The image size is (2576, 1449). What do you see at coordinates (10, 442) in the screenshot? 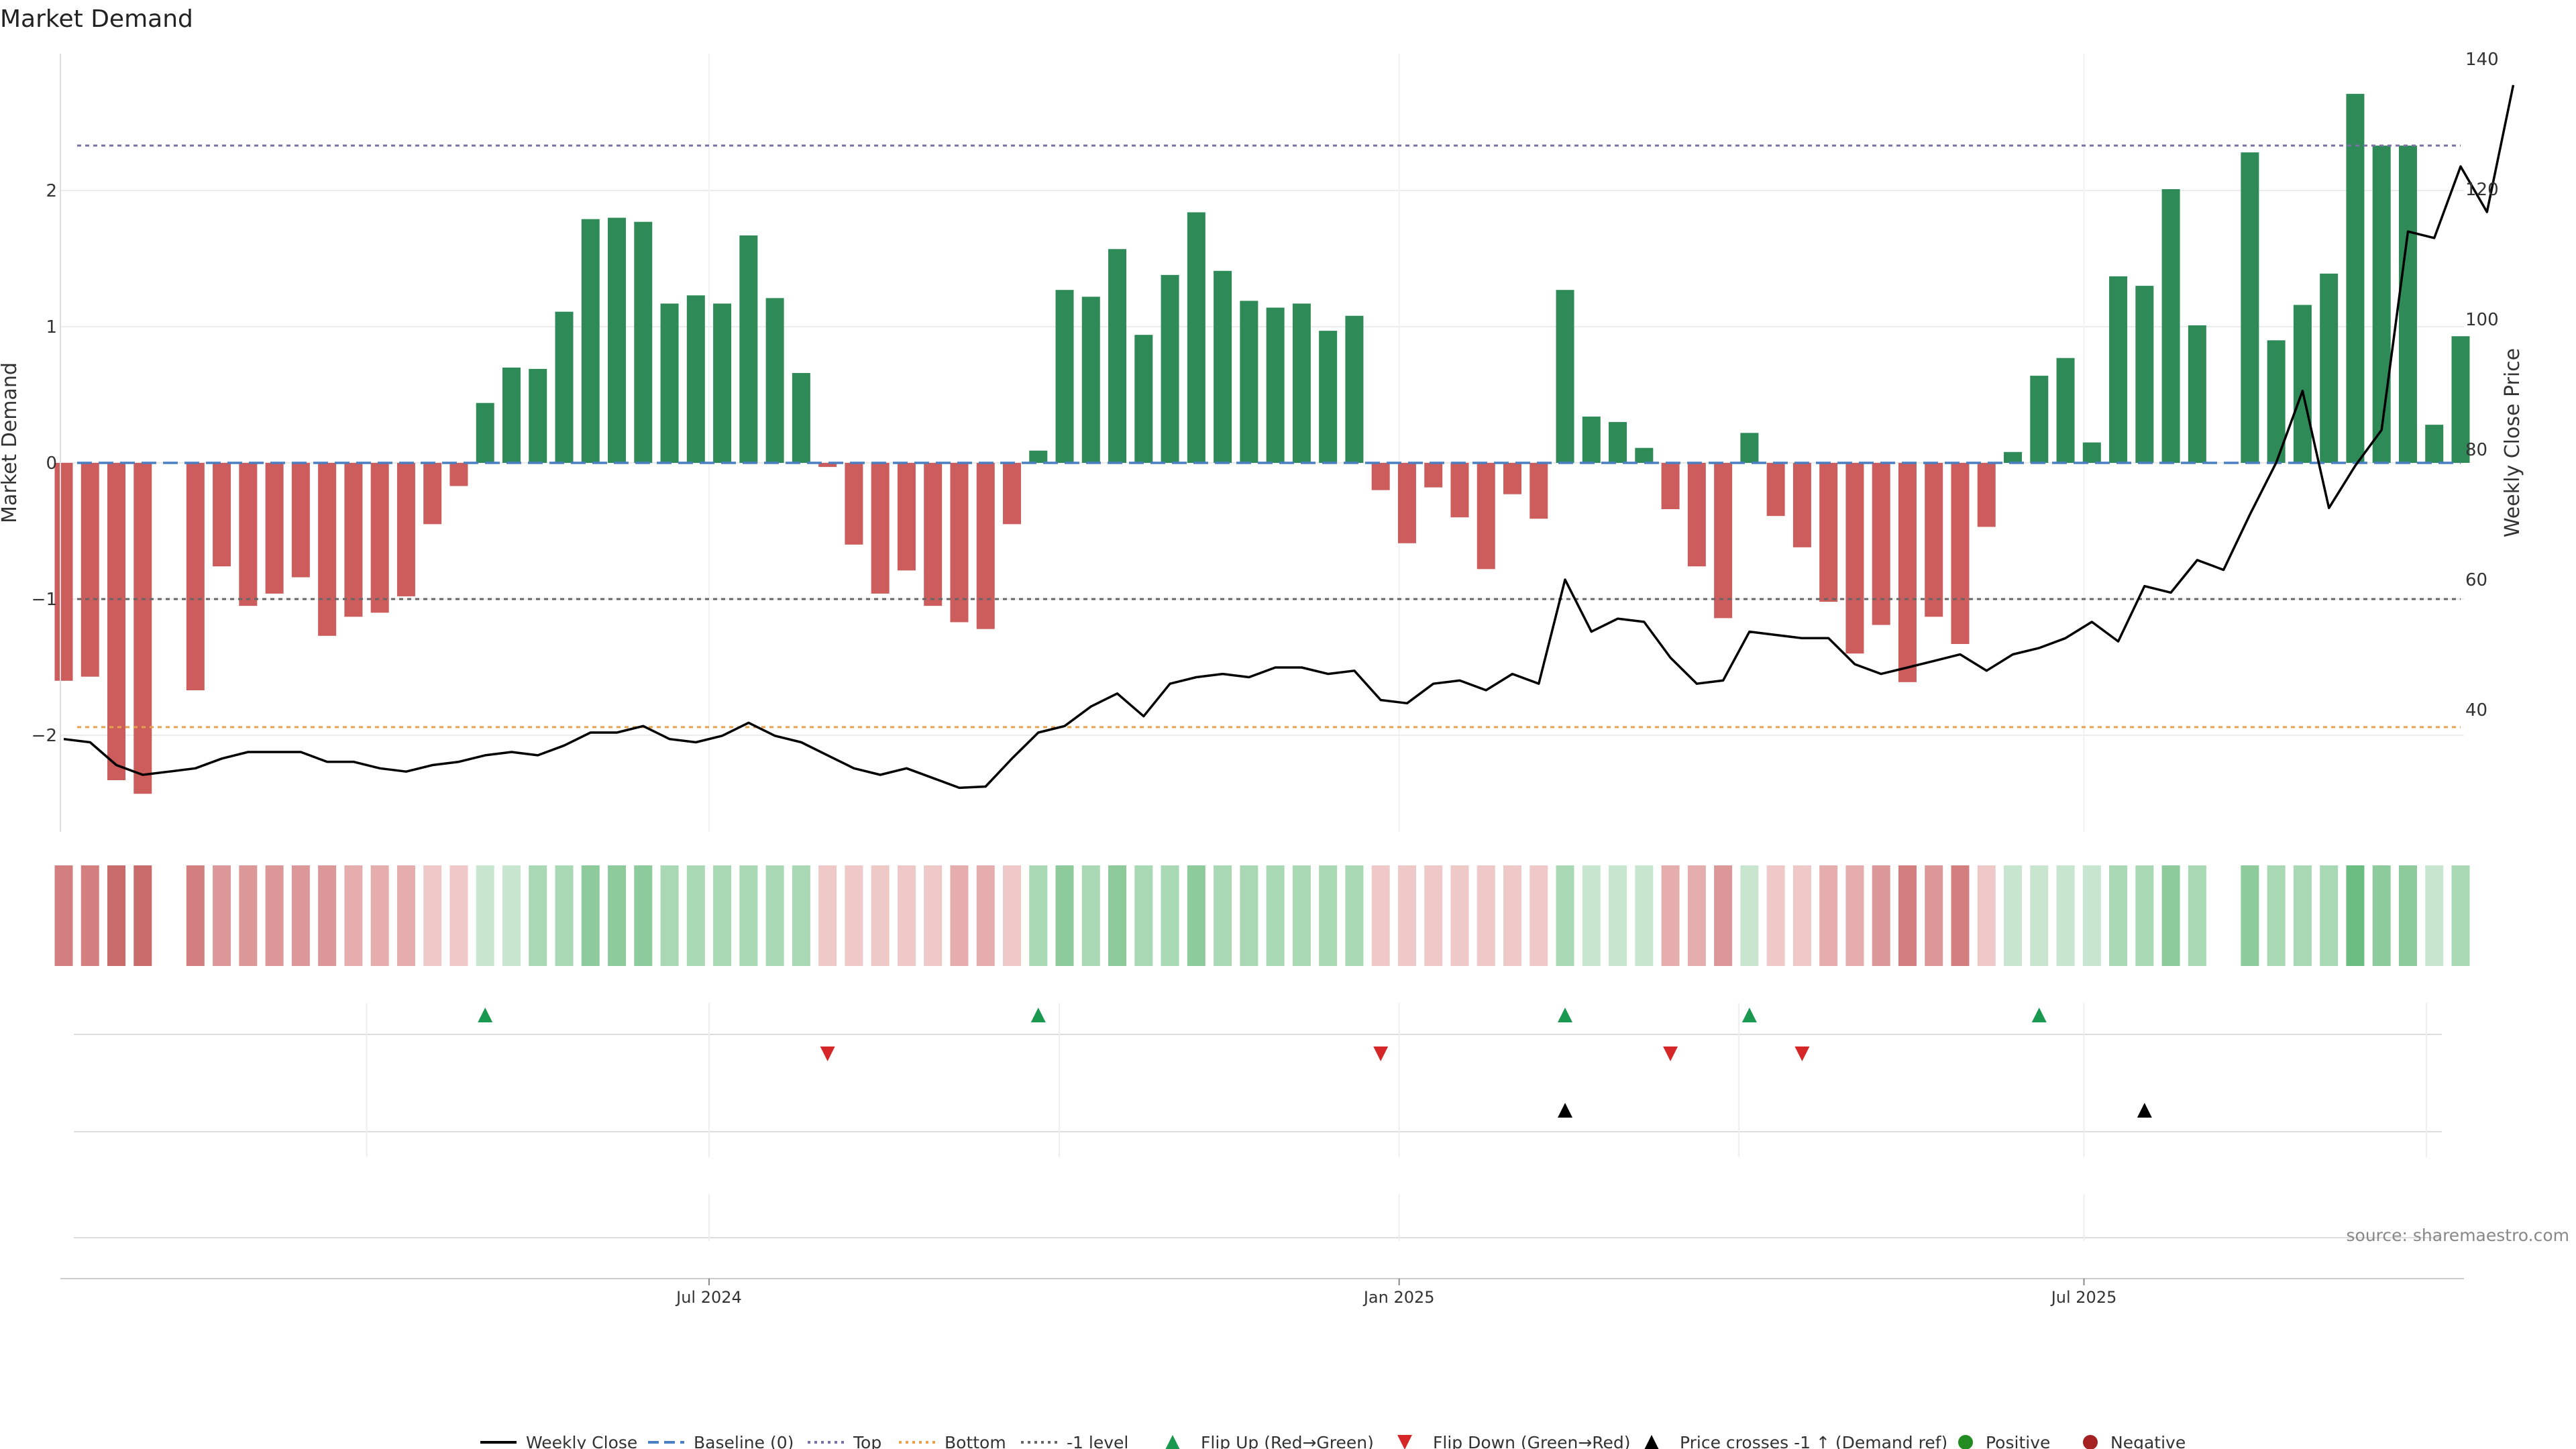
I see `left-axis-label: Market Demand` at bounding box center [10, 442].